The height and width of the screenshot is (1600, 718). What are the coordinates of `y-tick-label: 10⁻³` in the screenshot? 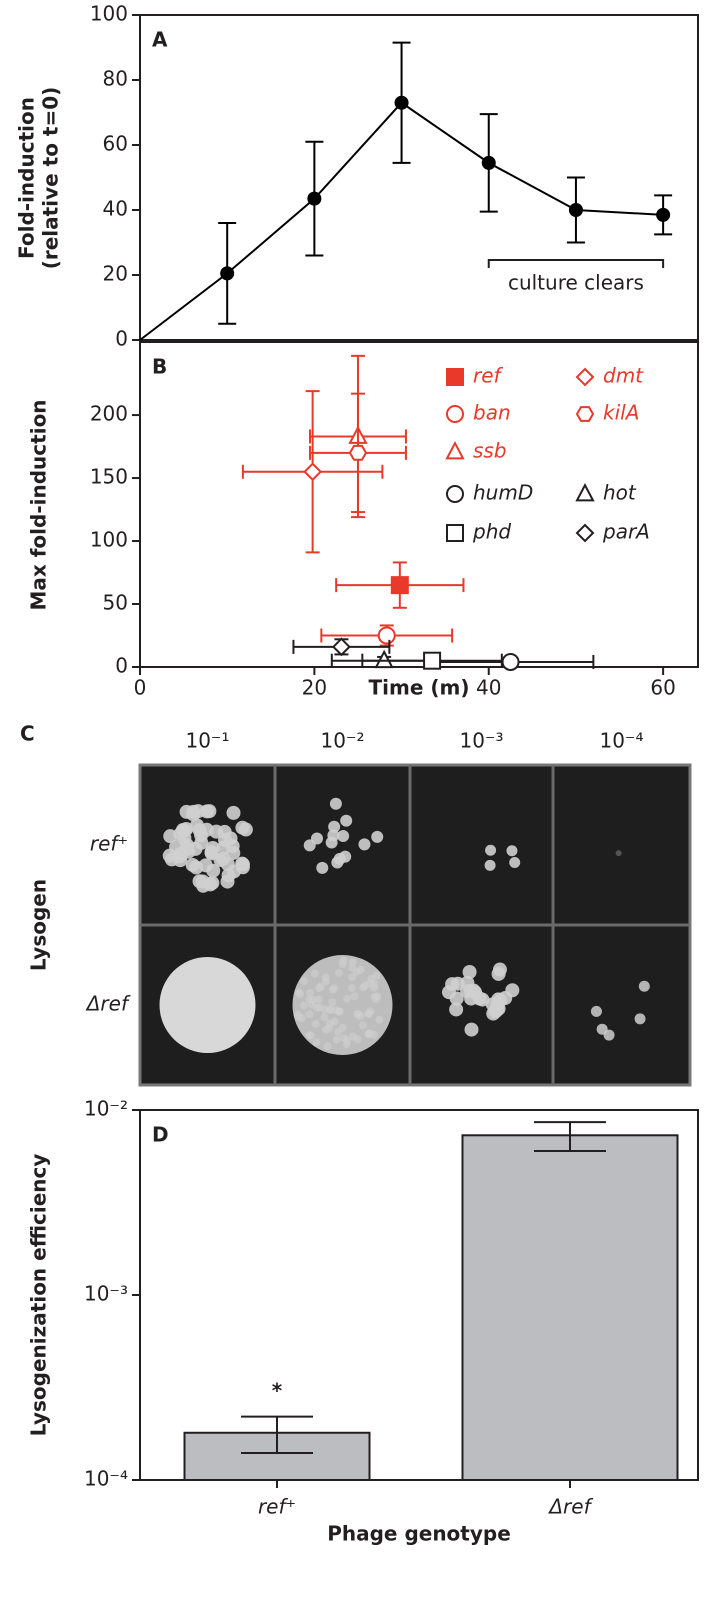 It's located at (106, 1294).